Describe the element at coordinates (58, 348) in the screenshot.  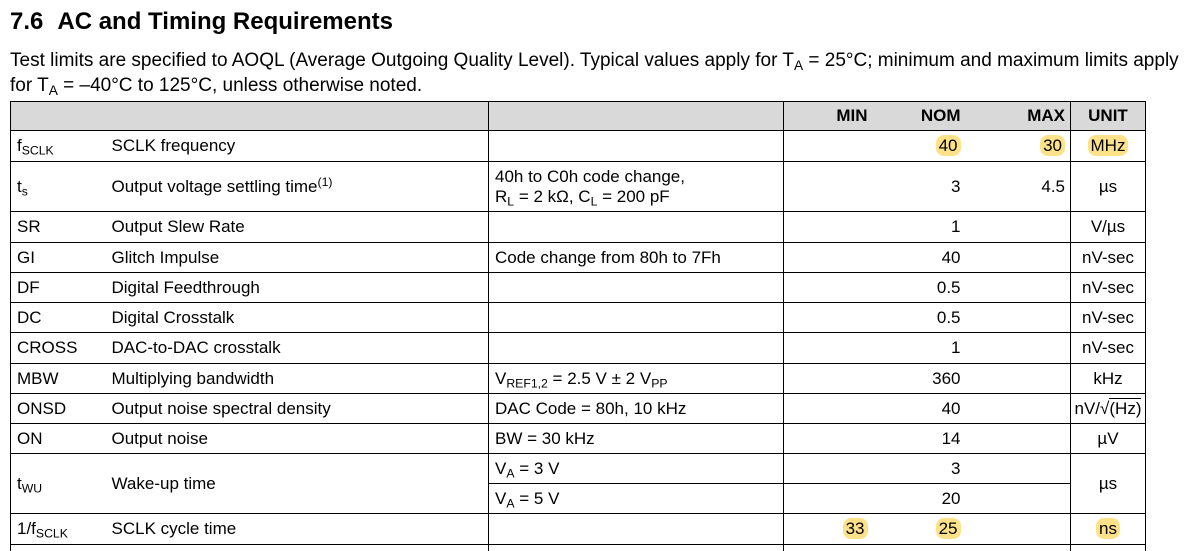
I see `symbol: CROSS` at that location.